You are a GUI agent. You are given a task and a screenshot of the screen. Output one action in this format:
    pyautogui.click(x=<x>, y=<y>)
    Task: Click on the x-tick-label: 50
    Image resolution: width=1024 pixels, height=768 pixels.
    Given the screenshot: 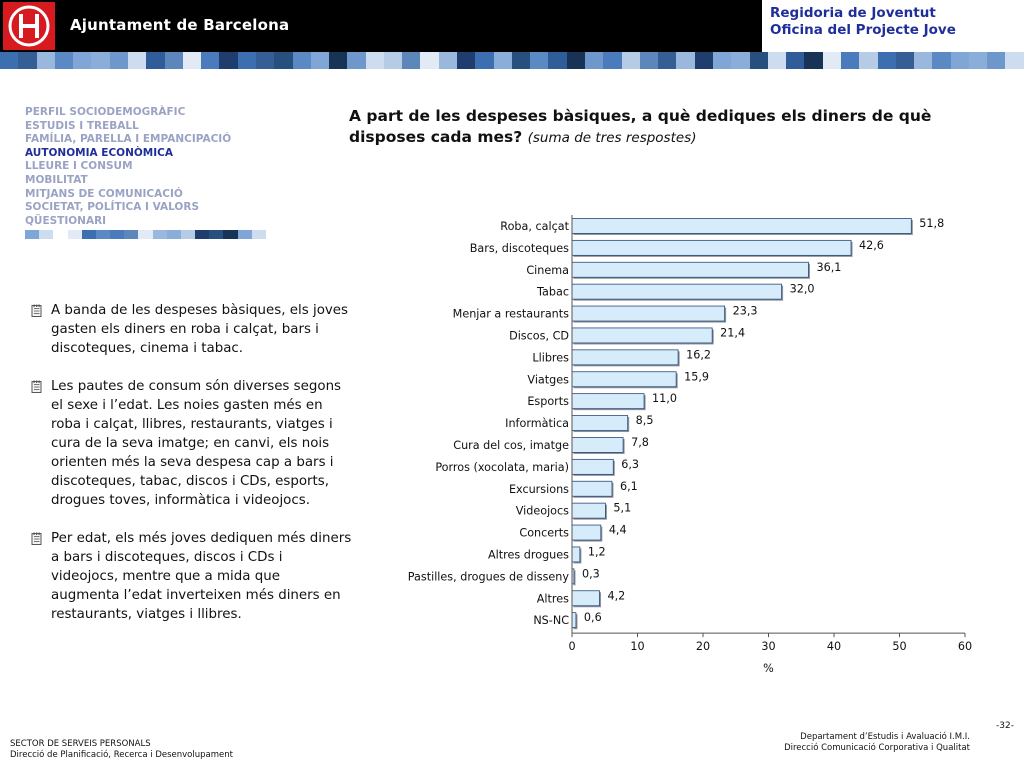 What is the action you would take?
    pyautogui.click(x=899, y=646)
    